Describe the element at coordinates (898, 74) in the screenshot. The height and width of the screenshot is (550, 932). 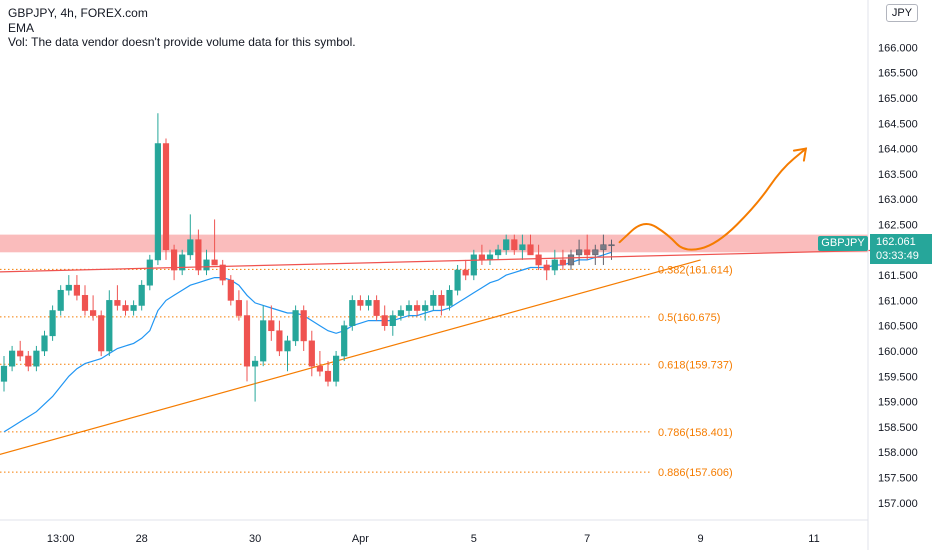
I see `price-tick: 165.500` at that location.